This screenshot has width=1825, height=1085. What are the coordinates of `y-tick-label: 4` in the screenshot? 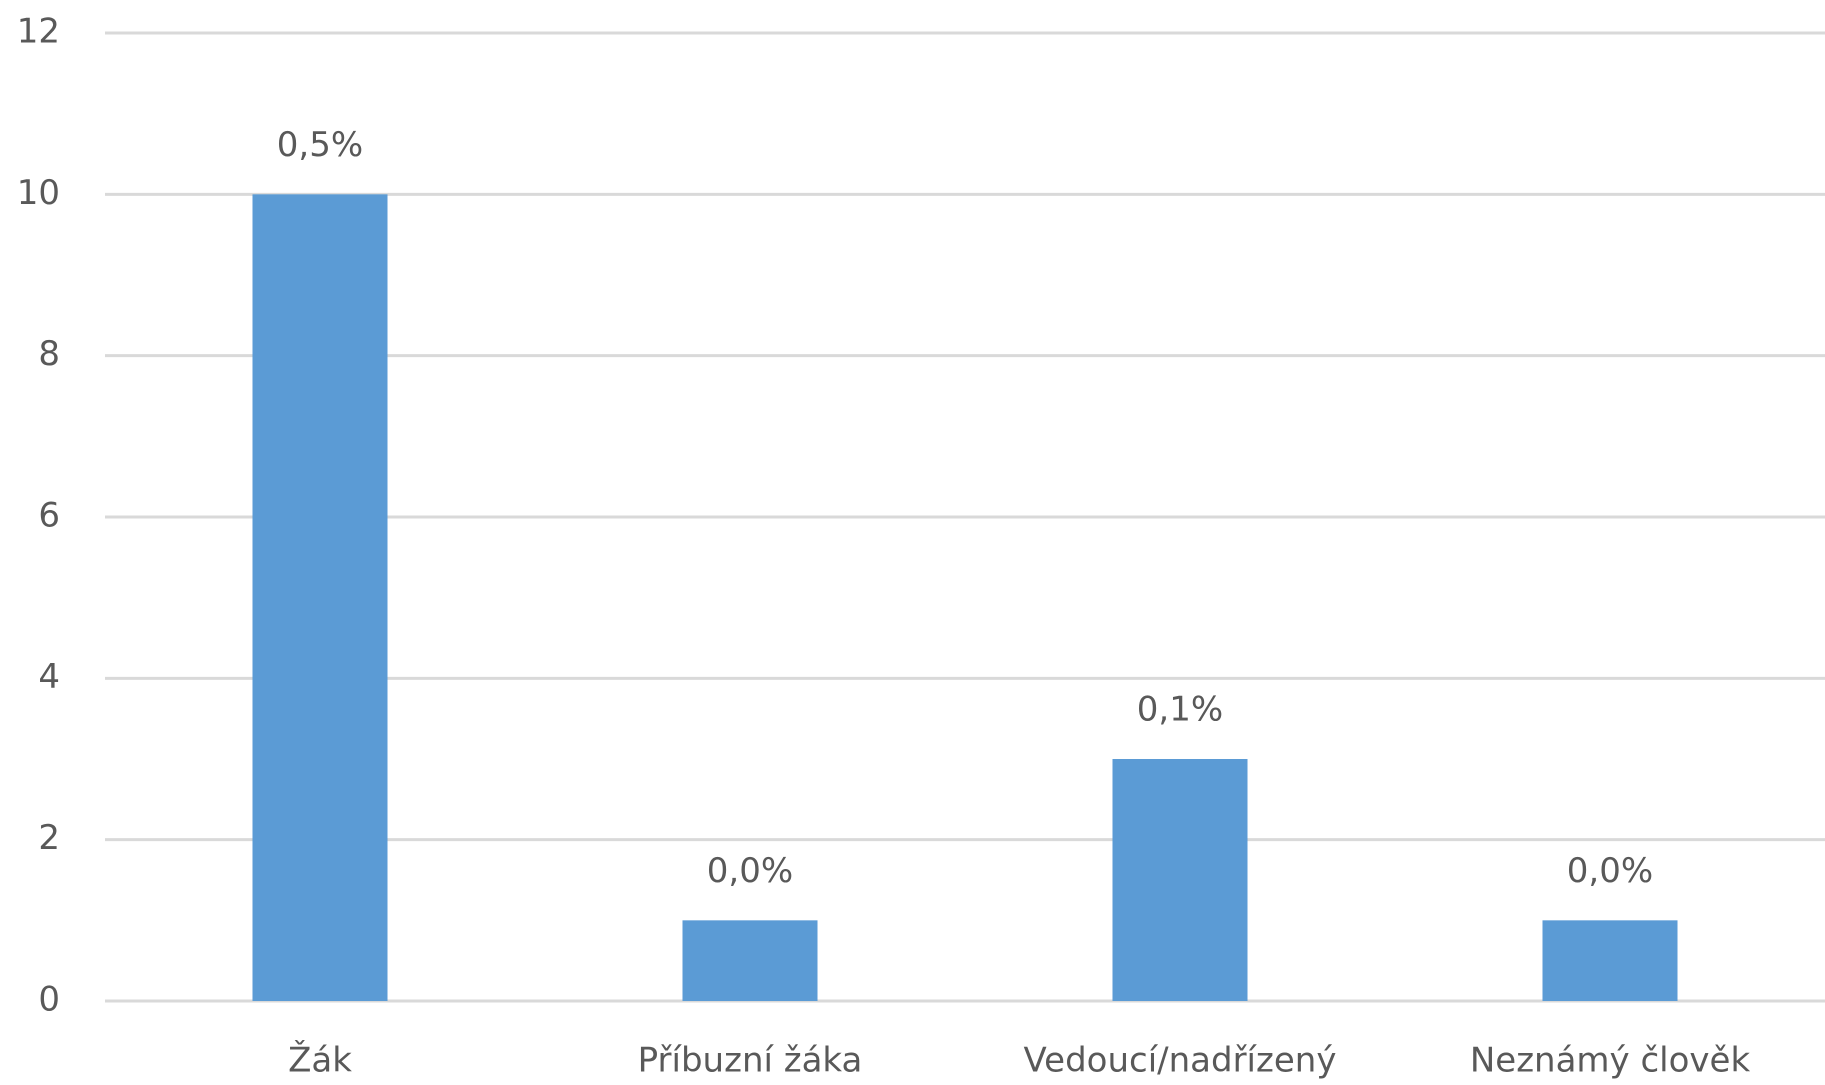 It's located at (49, 677).